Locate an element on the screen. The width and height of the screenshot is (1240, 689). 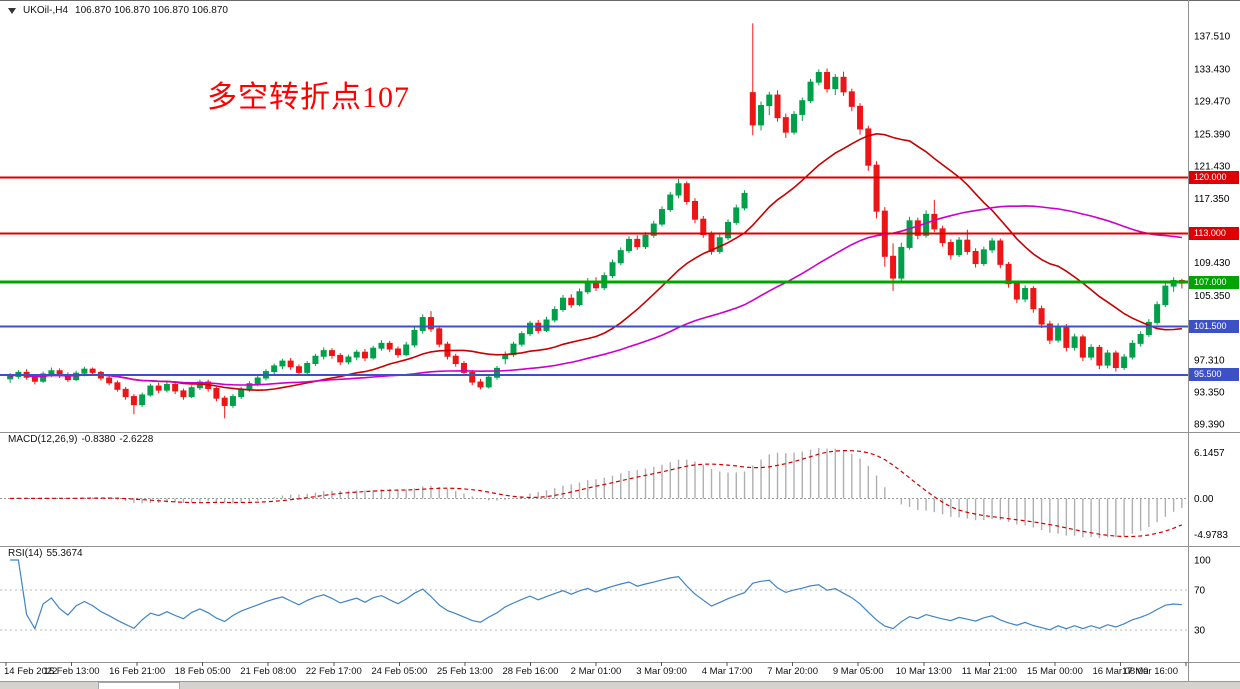
rsi-axis-labels: 100 70 30 is located at coordinates (1202, 596).